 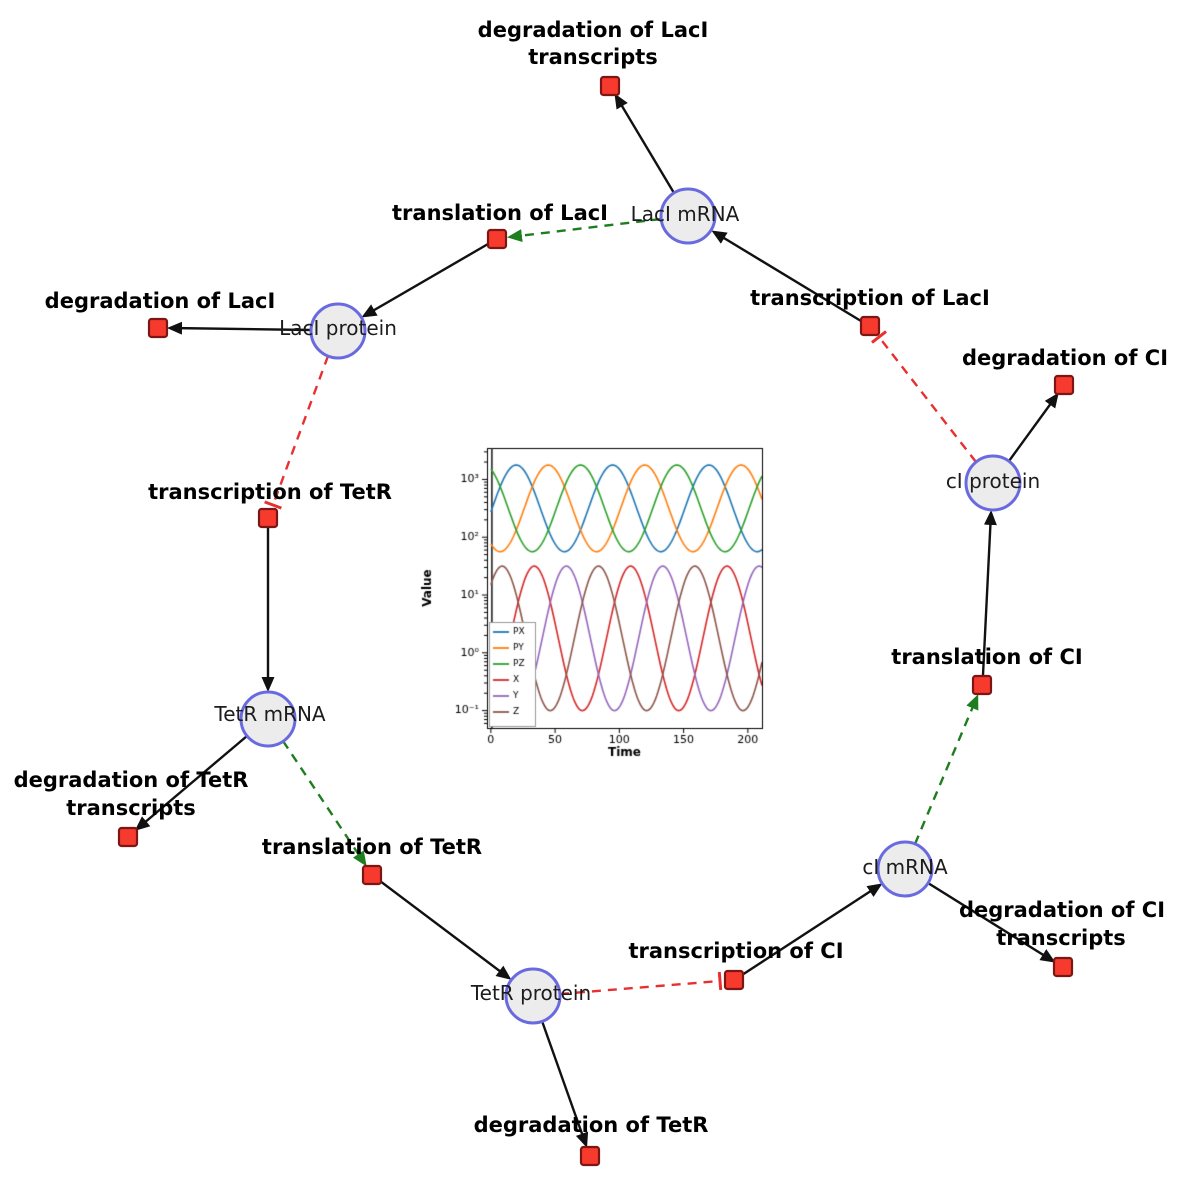 I want to click on edge-tetr-mrna-to-deg-tetr-transcripts, so click(x=191, y=783).